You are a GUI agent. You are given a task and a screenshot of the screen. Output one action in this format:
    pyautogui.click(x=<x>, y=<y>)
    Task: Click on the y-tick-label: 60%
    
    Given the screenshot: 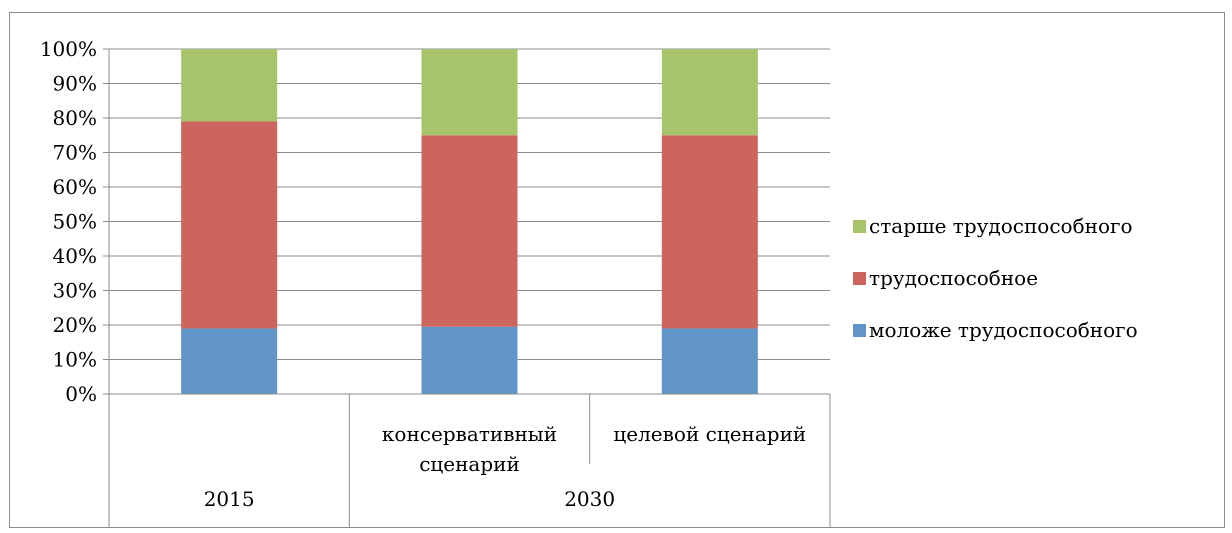 What is the action you would take?
    pyautogui.click(x=75, y=187)
    